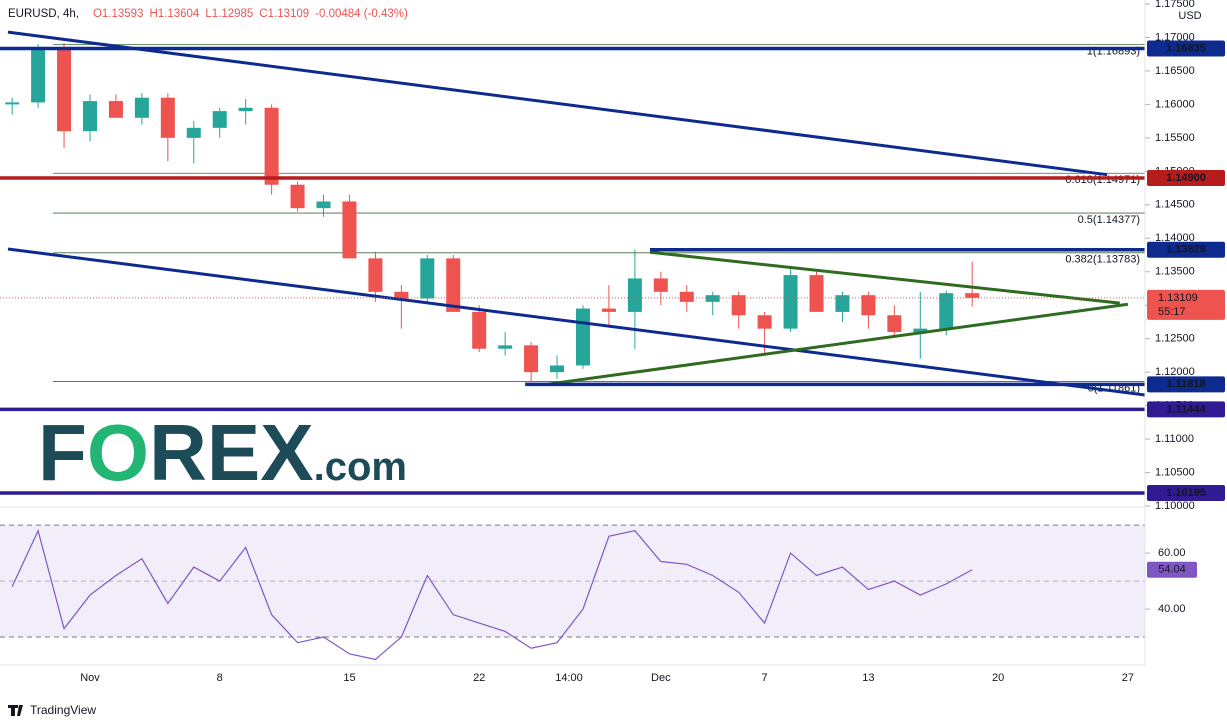 The image size is (1227, 728). Describe the element at coordinates (118, 14) in the screenshot. I see `ohlc-value: O1.13593` at that location.